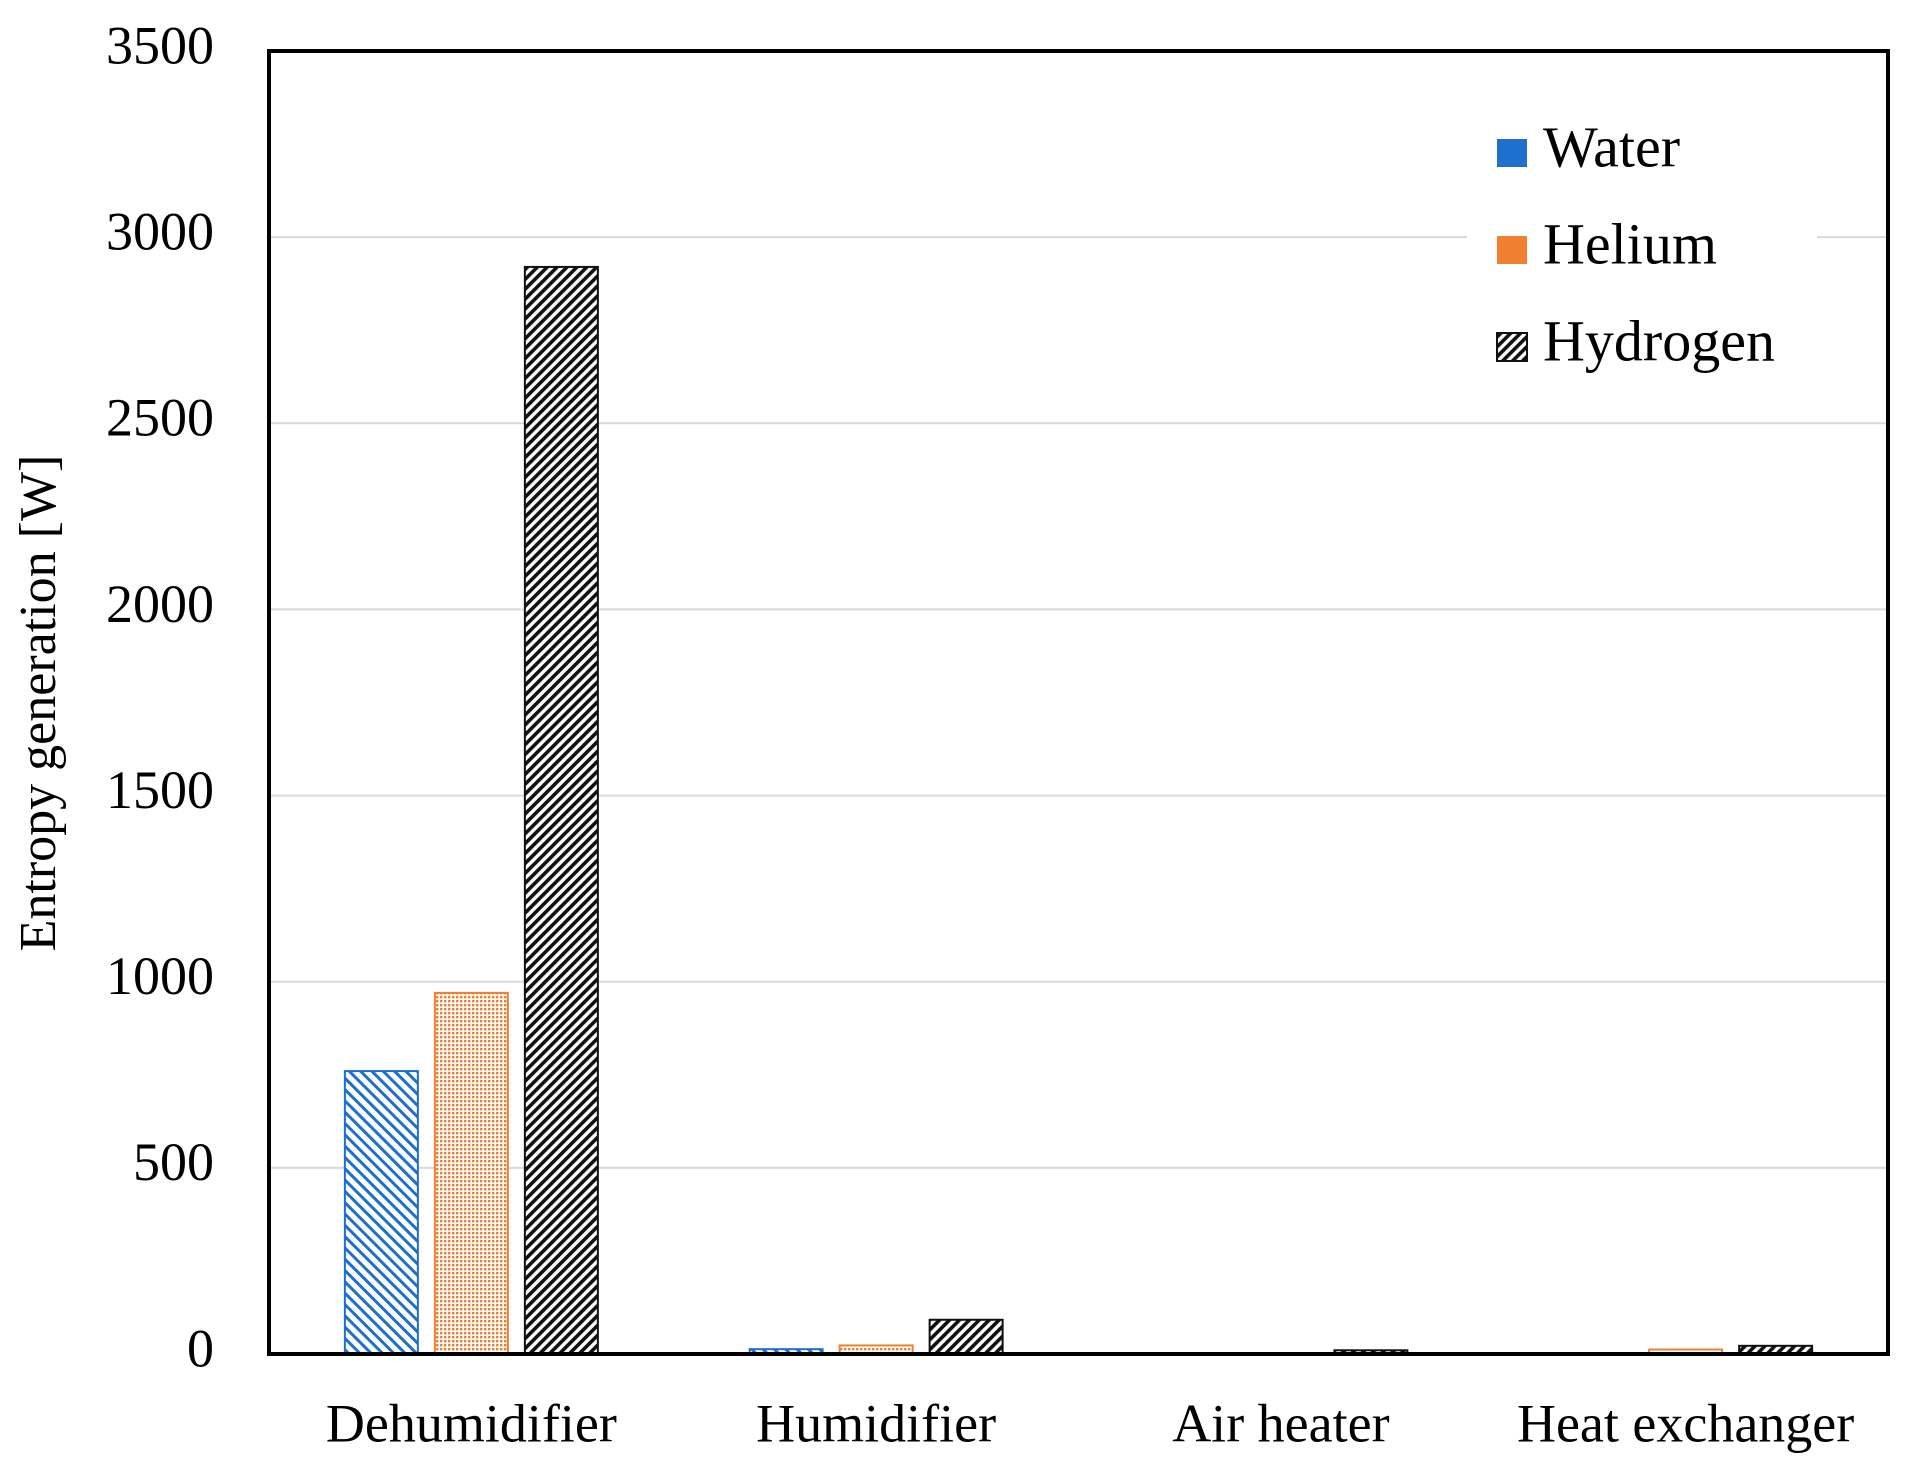 The height and width of the screenshot is (1473, 1906). I want to click on y-tick-label: 3500, so click(160, 45).